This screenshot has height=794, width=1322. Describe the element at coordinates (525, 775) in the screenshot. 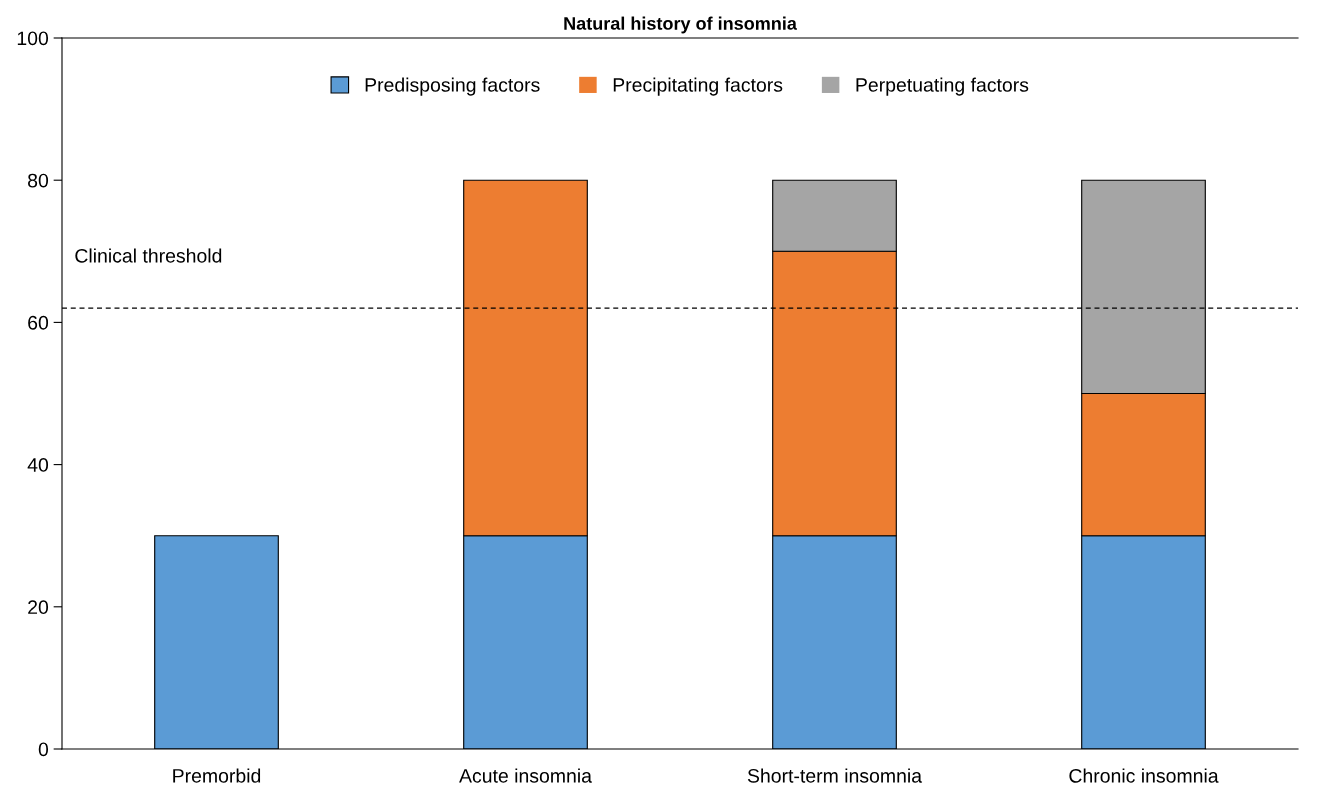

I see `x-tick-label: Acute insomnia` at that location.